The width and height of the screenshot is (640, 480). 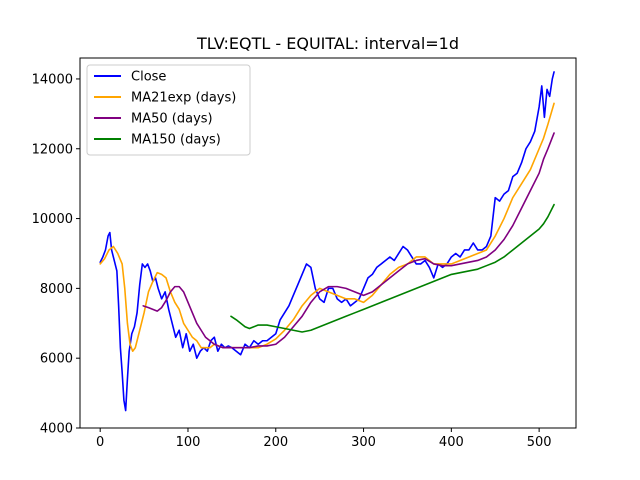 What do you see at coordinates (188, 442) in the screenshot?
I see `x-tick-label: 100` at bounding box center [188, 442].